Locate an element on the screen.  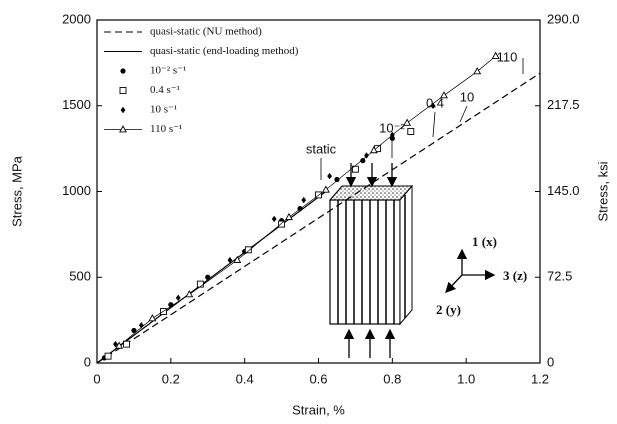
x-tick-label: 0.8 is located at coordinates (392, 378).